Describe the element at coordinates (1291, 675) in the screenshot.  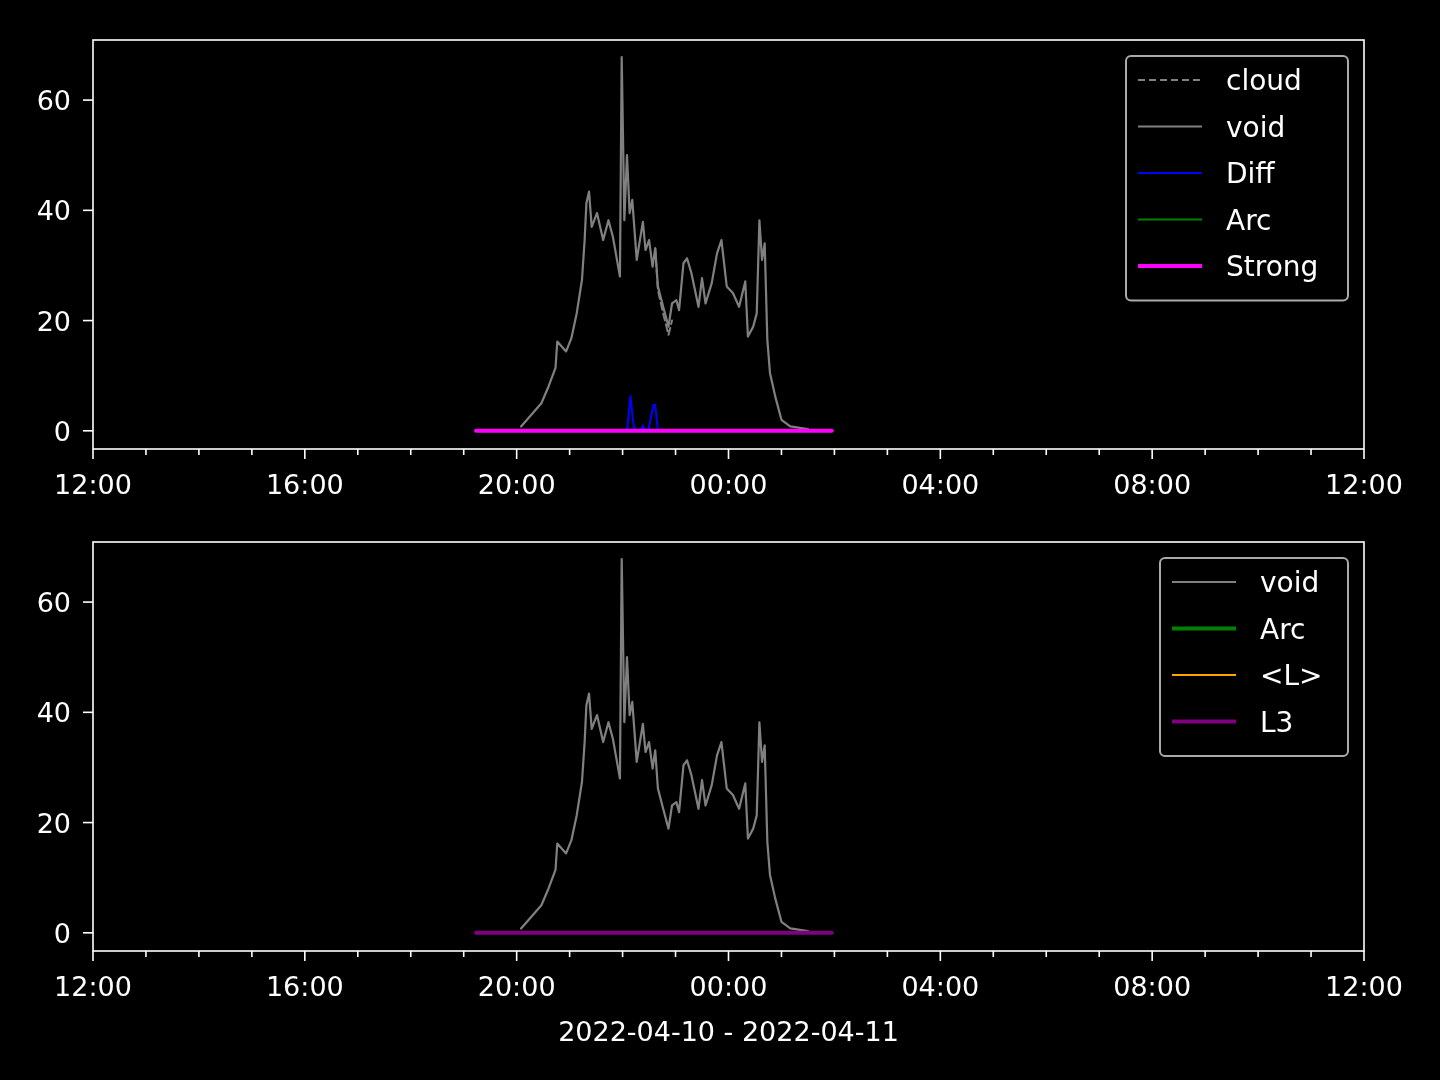
I see `legend-label: <L>` at that location.